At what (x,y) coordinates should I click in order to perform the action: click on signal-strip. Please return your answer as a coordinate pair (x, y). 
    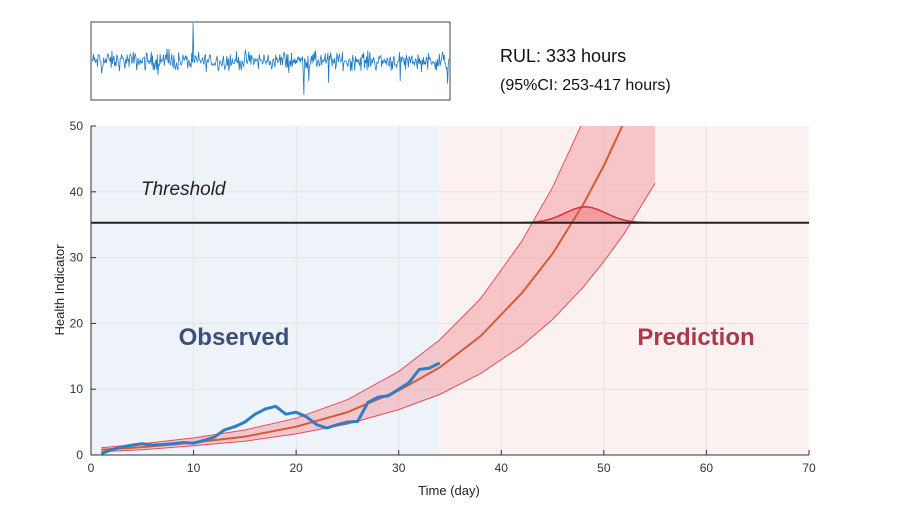
    Looking at the image, I should click on (270, 61).